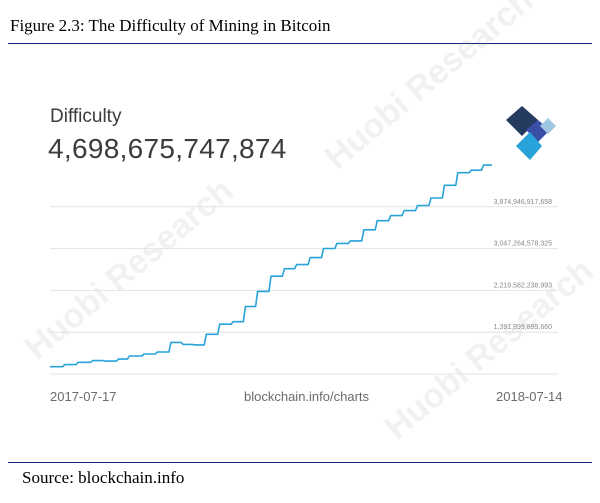  What do you see at coordinates (300, 43) in the screenshot?
I see `top-rule` at bounding box center [300, 43].